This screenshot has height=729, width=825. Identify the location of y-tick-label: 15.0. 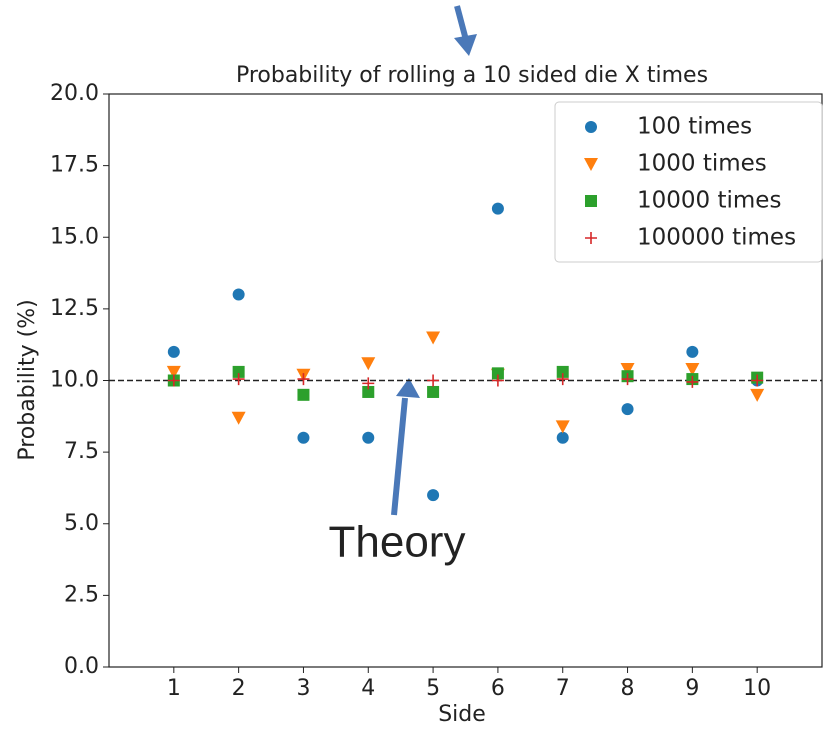
(74, 236).